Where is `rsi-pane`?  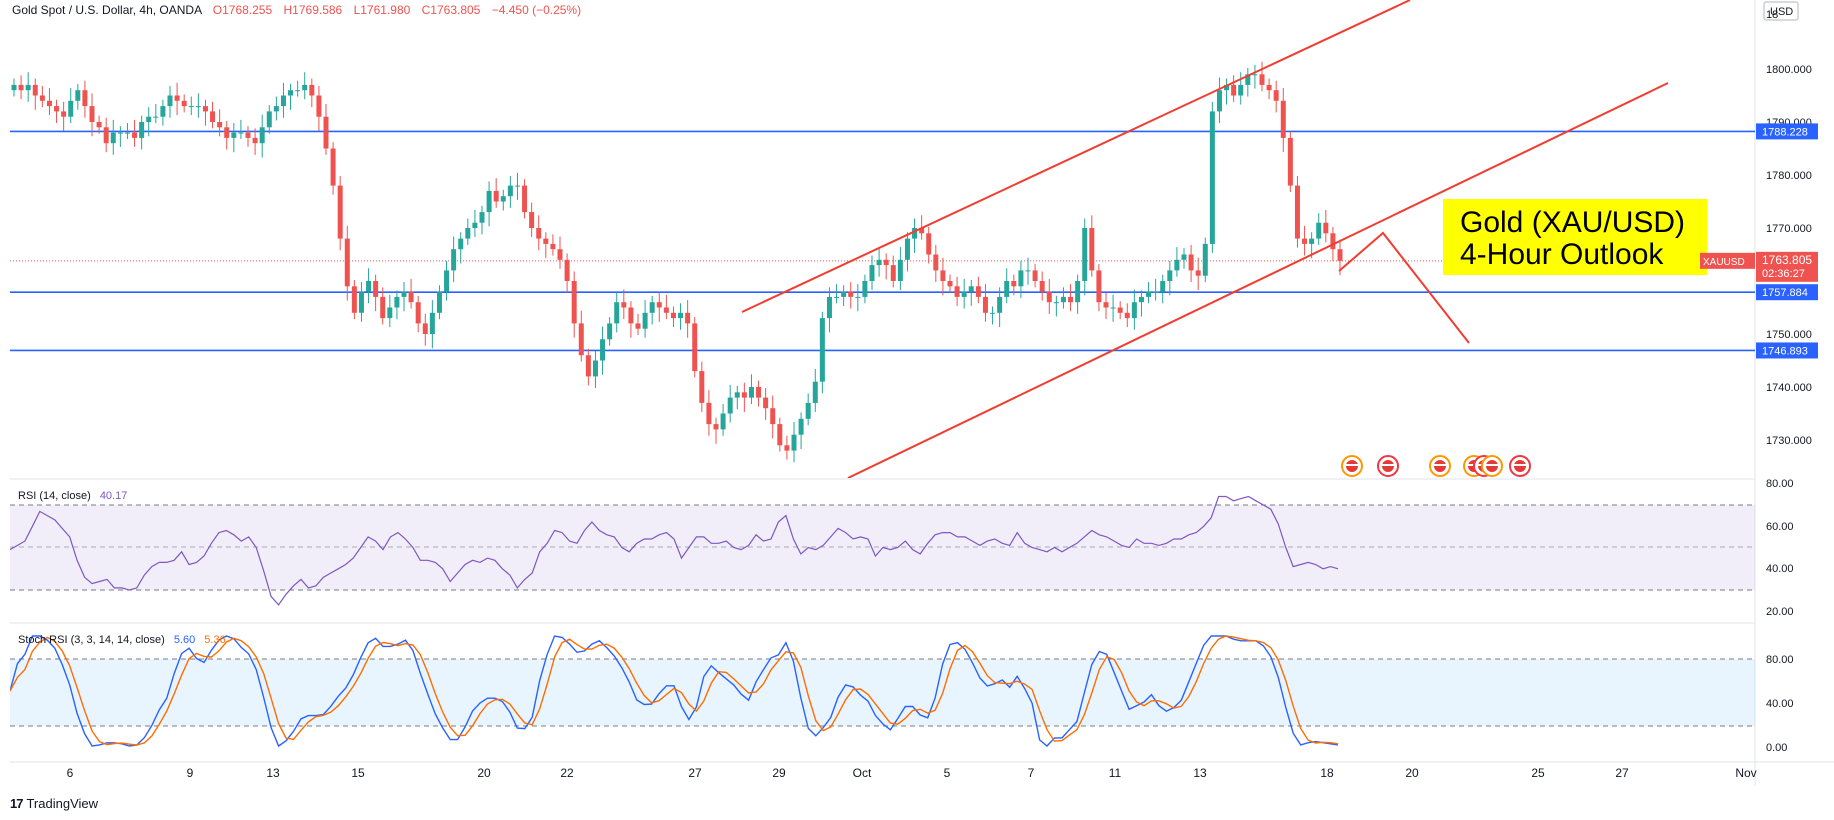
rsi-pane is located at coordinates (674, 550).